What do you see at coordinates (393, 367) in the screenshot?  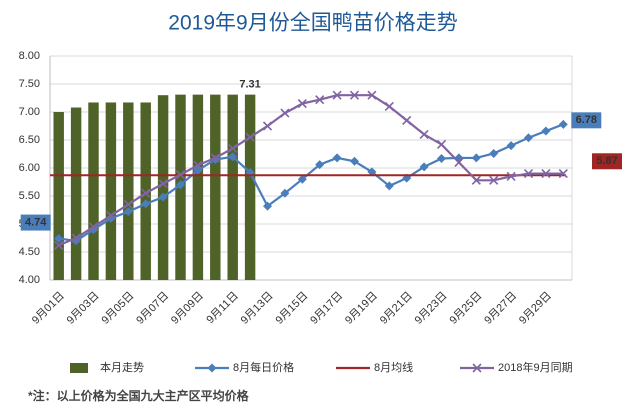 I see `legend-label: 8月均线` at bounding box center [393, 367].